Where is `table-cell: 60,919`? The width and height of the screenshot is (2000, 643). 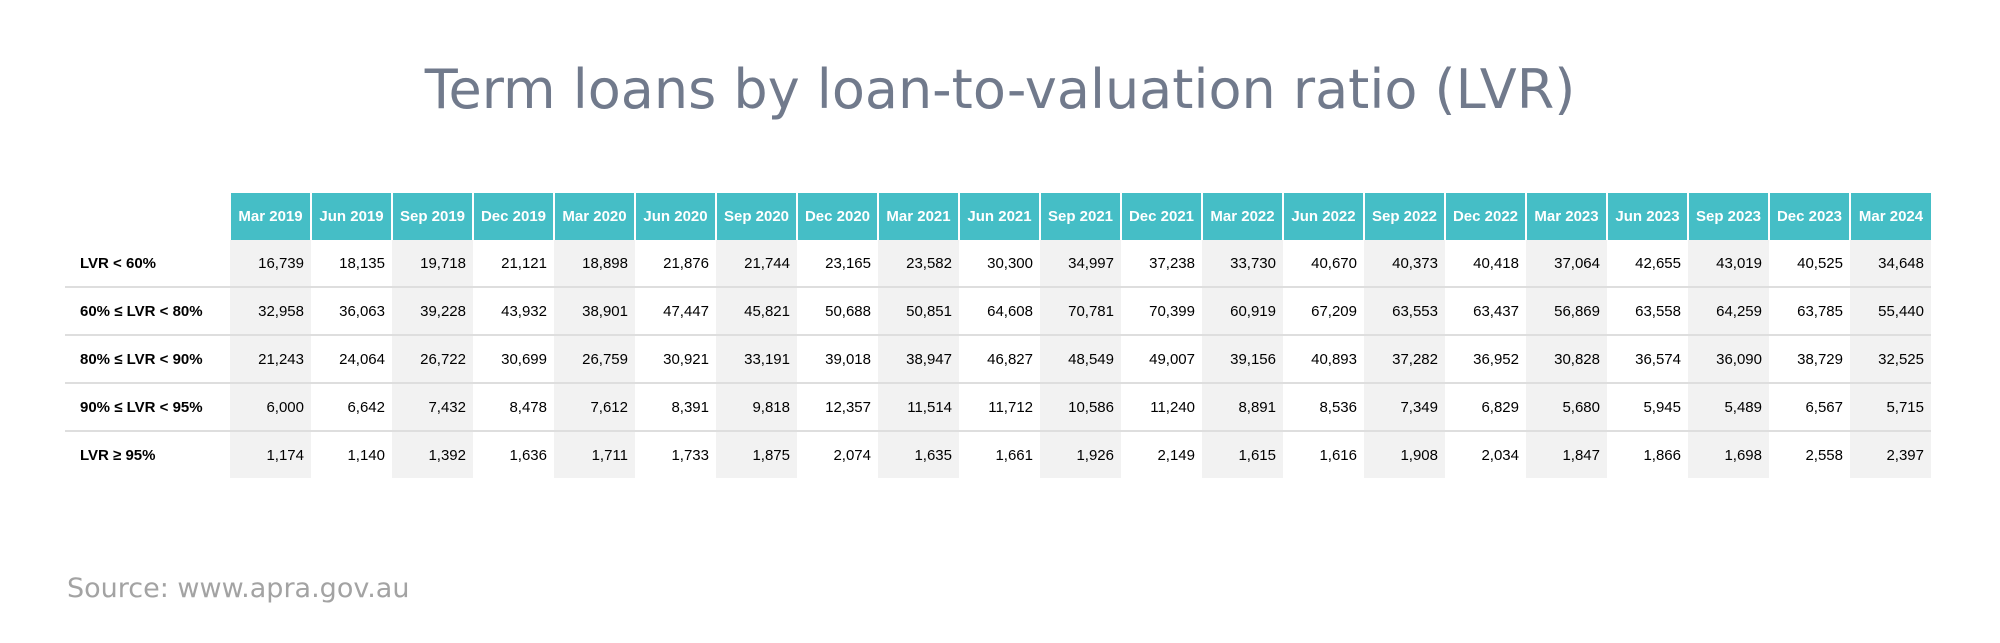 table-cell: 60,919 is located at coordinates (1242, 311).